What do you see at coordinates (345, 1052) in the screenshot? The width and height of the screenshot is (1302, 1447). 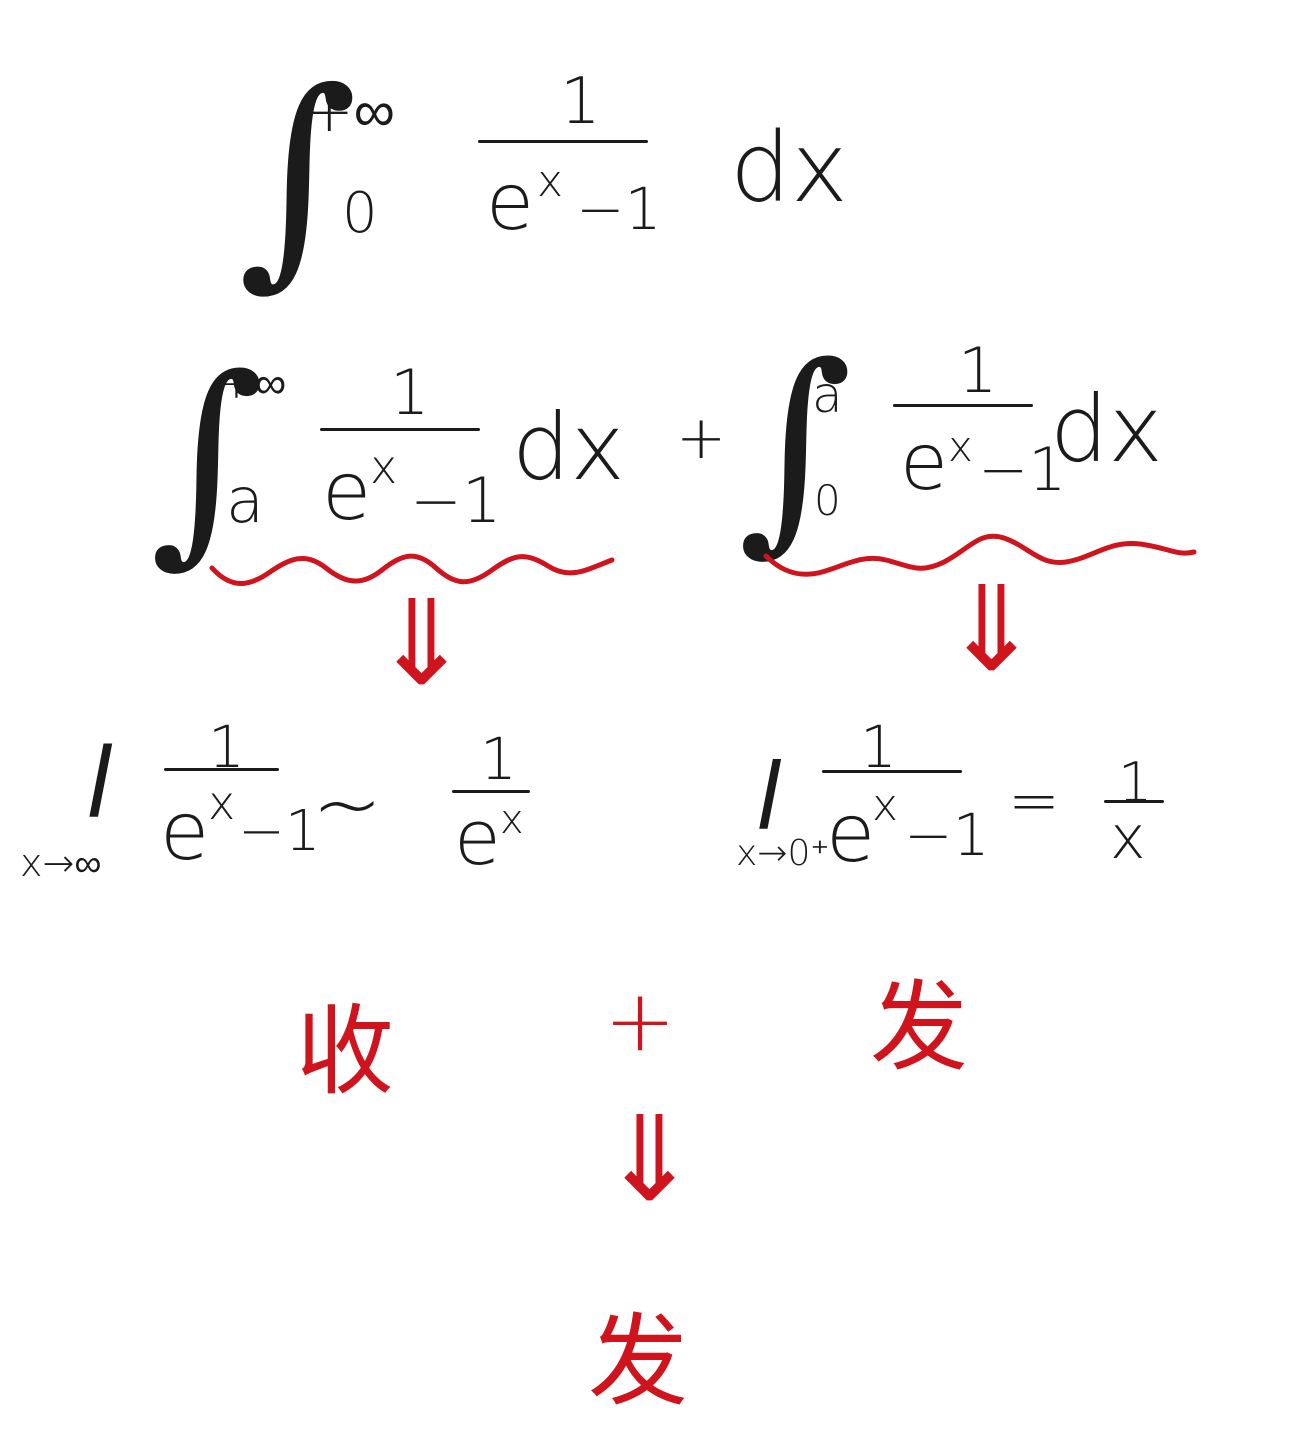 I see `verdict-left-converges: 收` at bounding box center [345, 1052].